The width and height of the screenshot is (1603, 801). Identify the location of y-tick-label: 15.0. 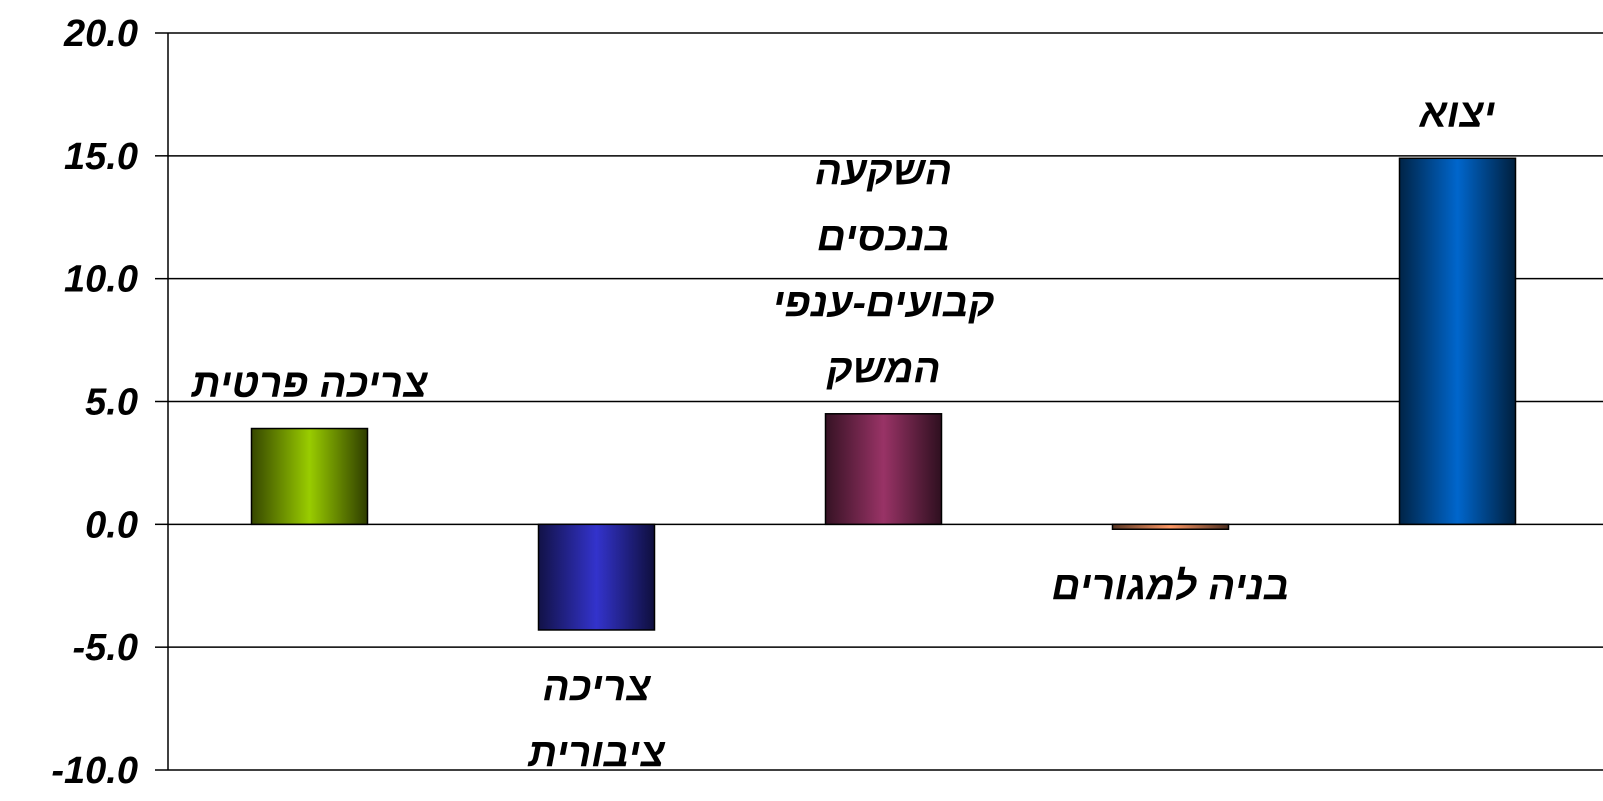
(101, 157).